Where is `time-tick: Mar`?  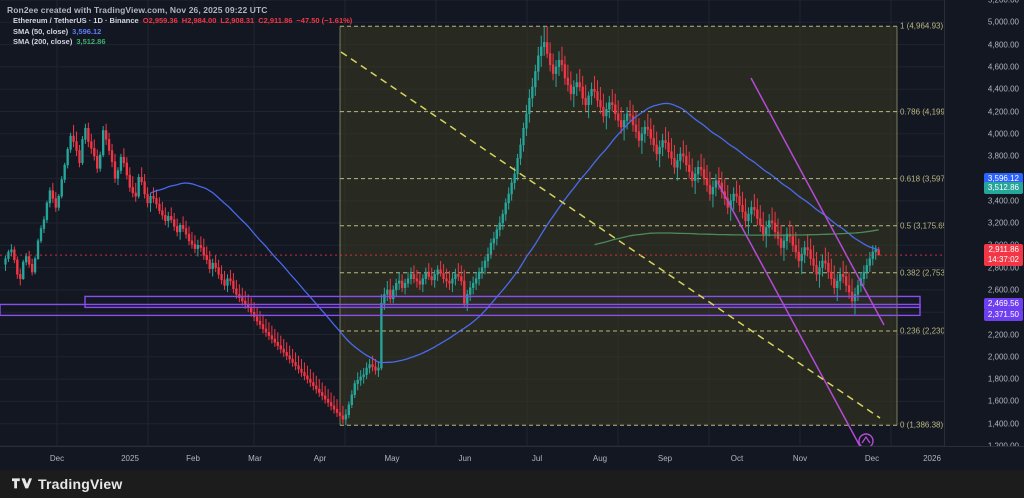 time-tick: Mar is located at coordinates (255, 458).